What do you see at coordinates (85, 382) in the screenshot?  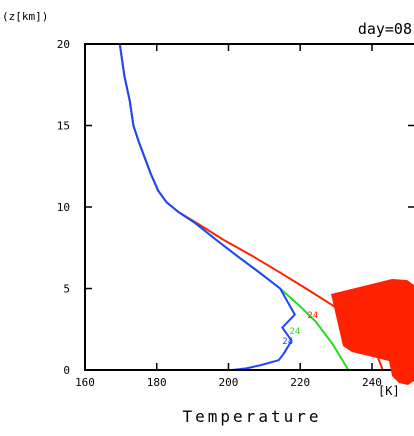 I see `x-tick-label-0: 160` at bounding box center [85, 382].